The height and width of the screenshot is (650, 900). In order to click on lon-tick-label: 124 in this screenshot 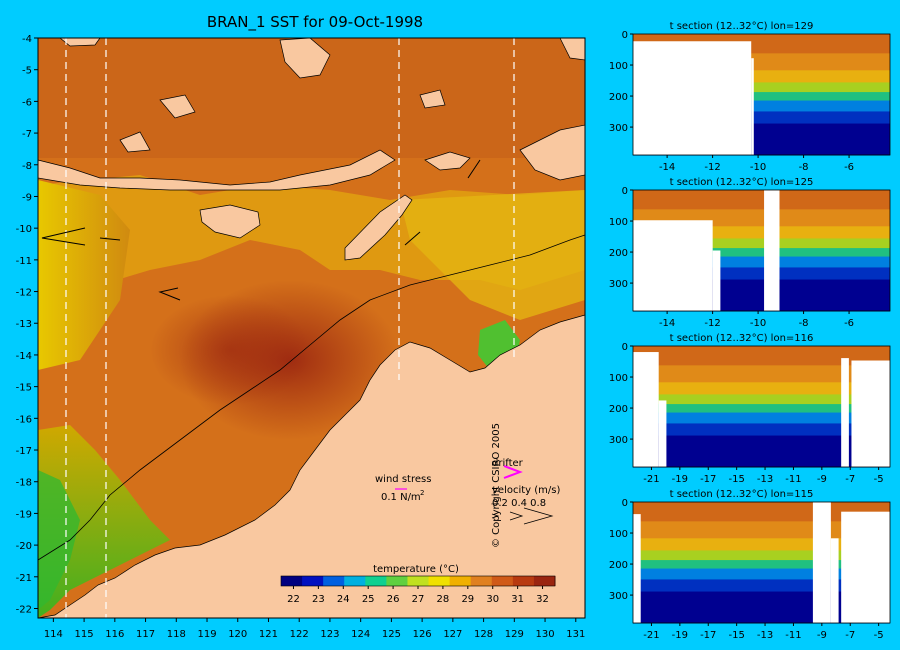, I will do `click(360, 634)`.